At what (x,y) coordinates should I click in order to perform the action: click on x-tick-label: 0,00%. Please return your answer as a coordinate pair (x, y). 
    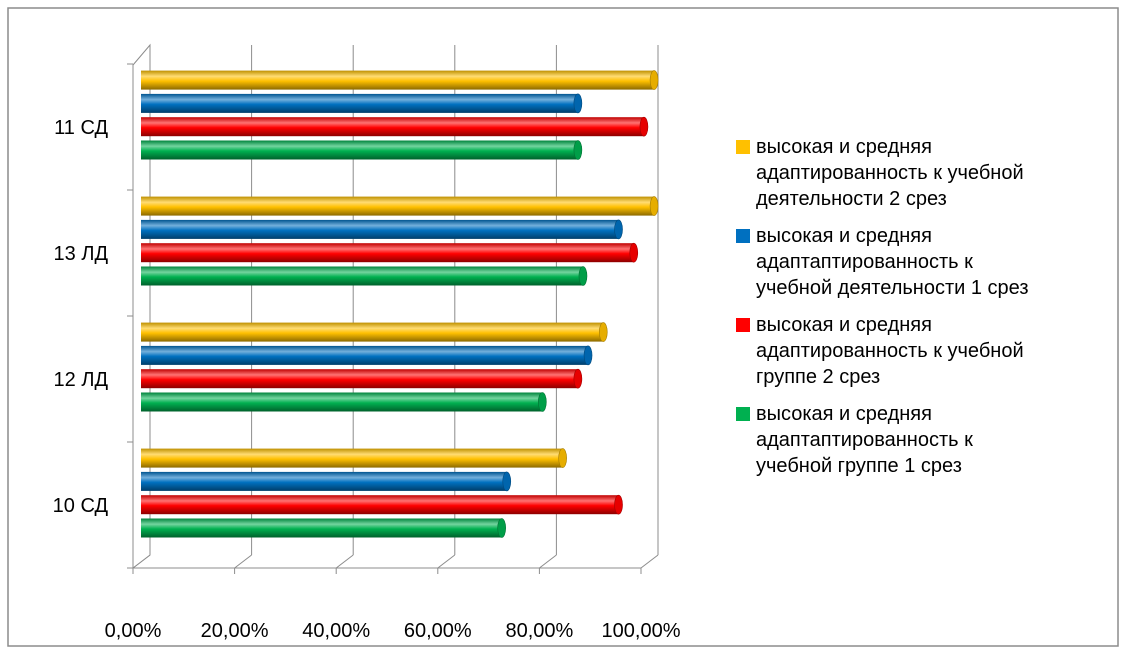
    Looking at the image, I should click on (133, 631).